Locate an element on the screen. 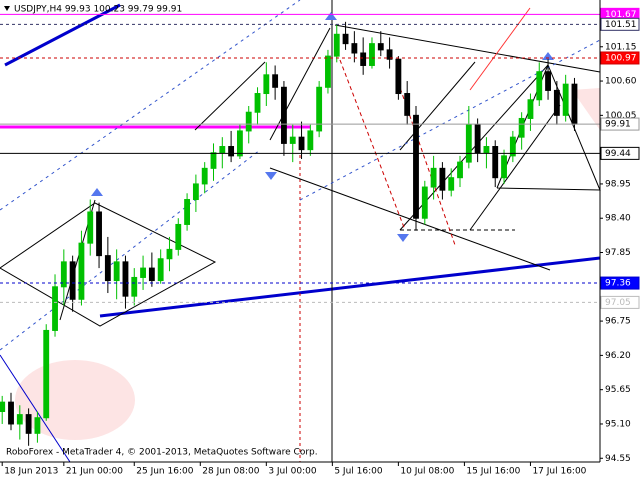  level-label: 99.44 is located at coordinates (618, 154).